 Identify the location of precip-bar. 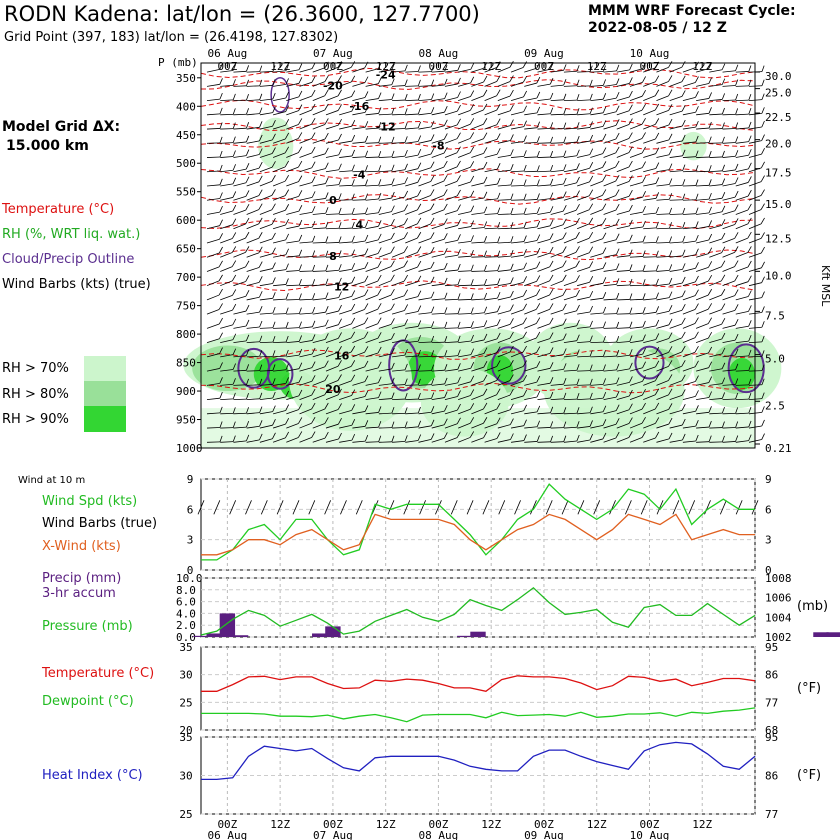
(320, 635).